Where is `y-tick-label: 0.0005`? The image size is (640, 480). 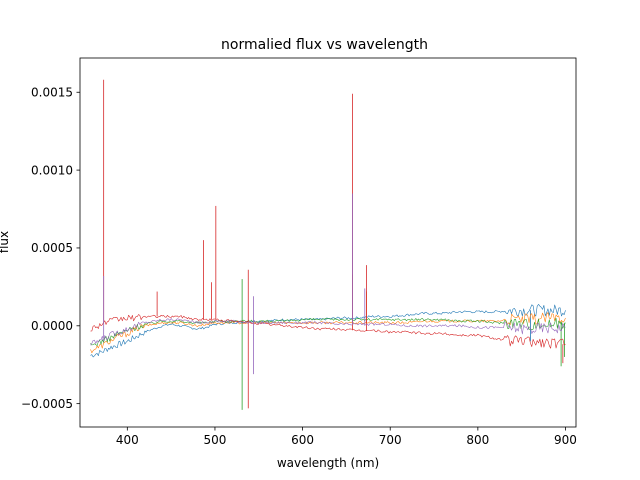
y-tick-label: 0.0005 is located at coordinates (52, 248).